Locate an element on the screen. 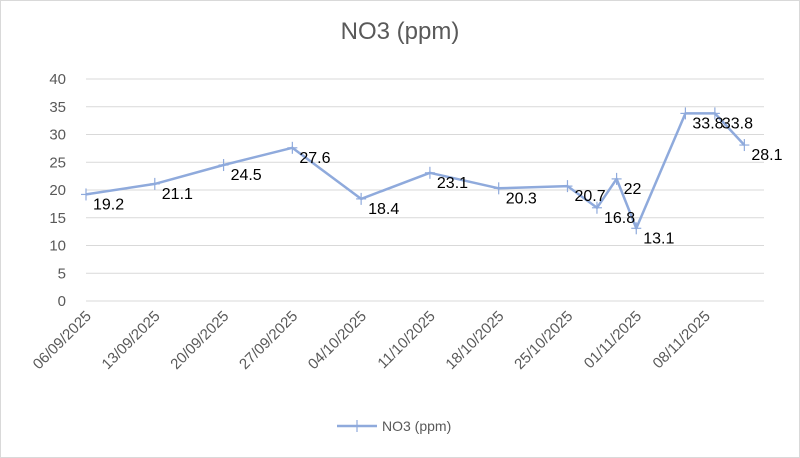  x-tick-label-2: 20/09/2025 is located at coordinates (199, 340).